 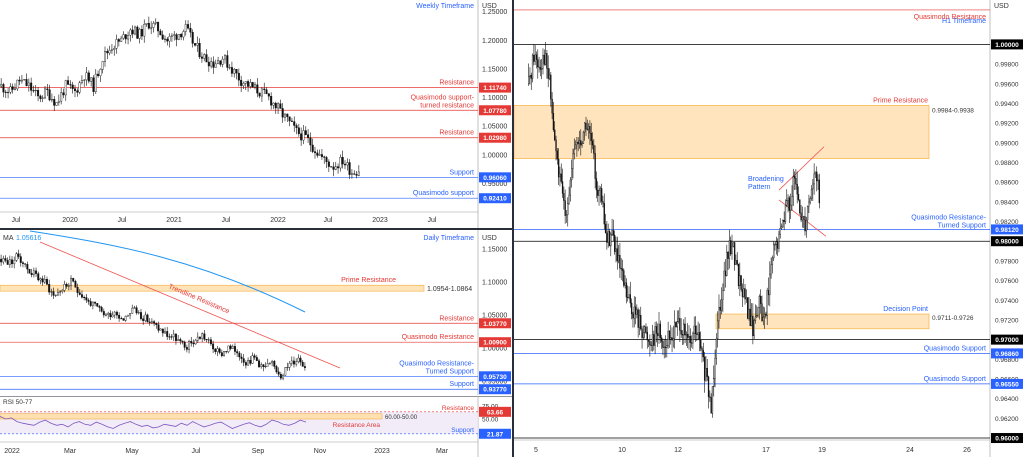 I want to click on h1-pattern-upper-line, so click(x=801, y=168).